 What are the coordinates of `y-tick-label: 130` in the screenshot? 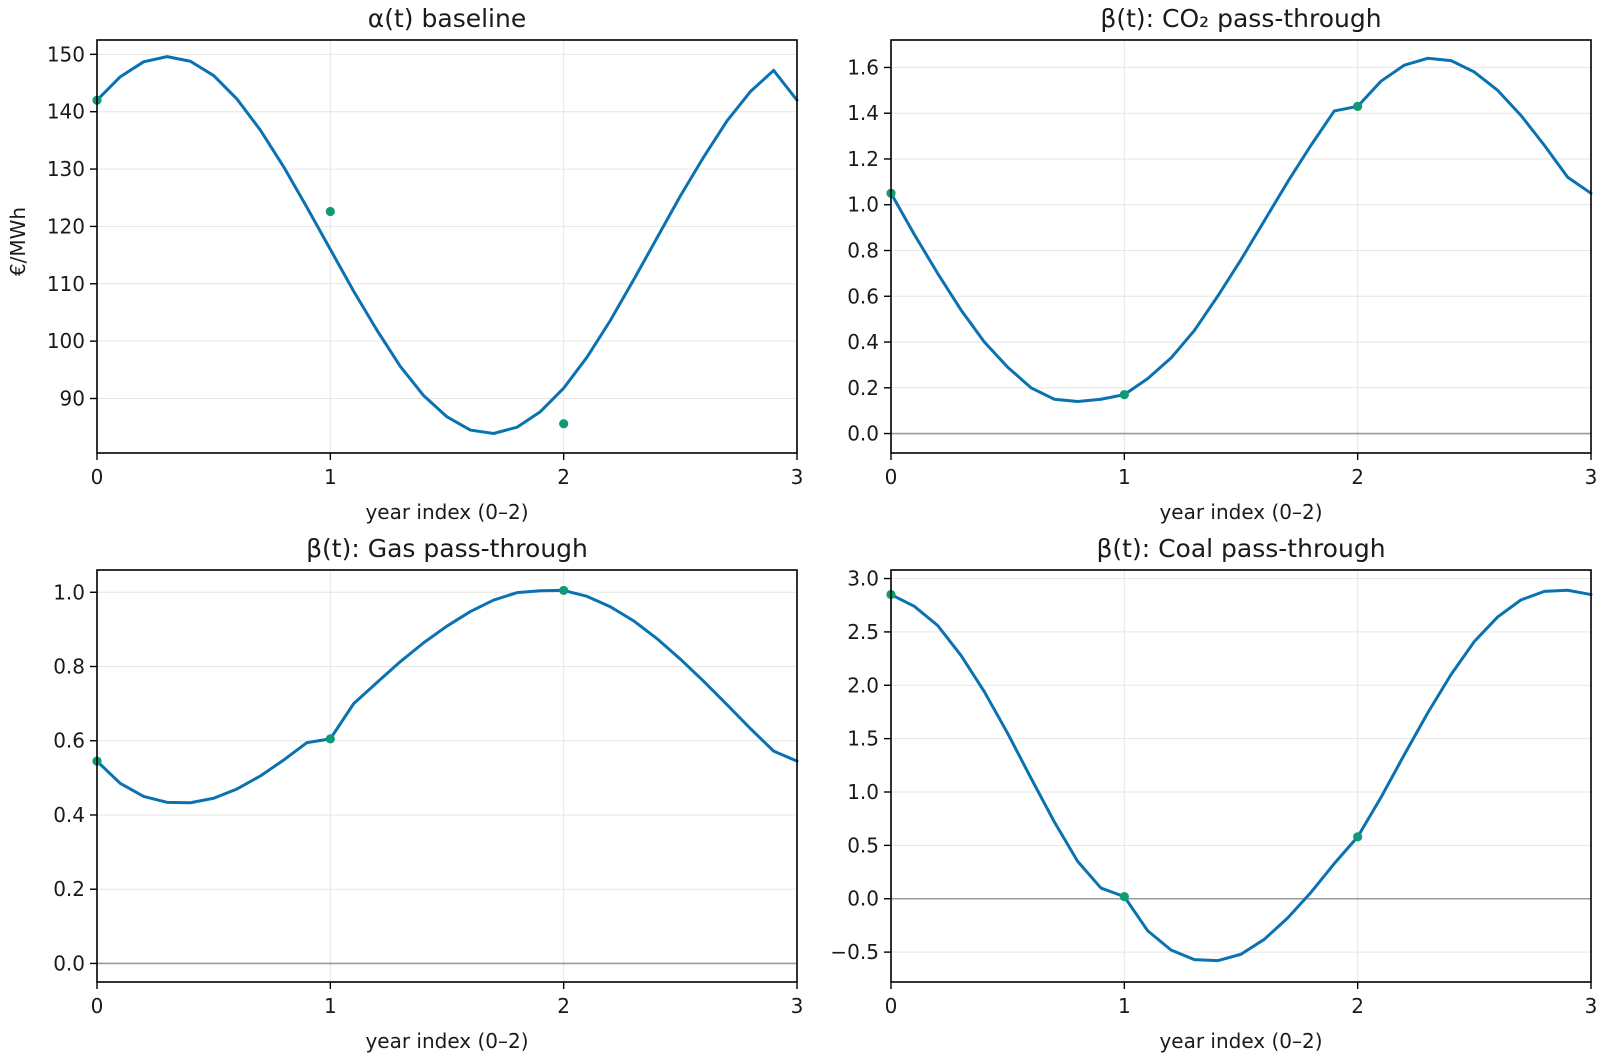 It's located at (66, 169).